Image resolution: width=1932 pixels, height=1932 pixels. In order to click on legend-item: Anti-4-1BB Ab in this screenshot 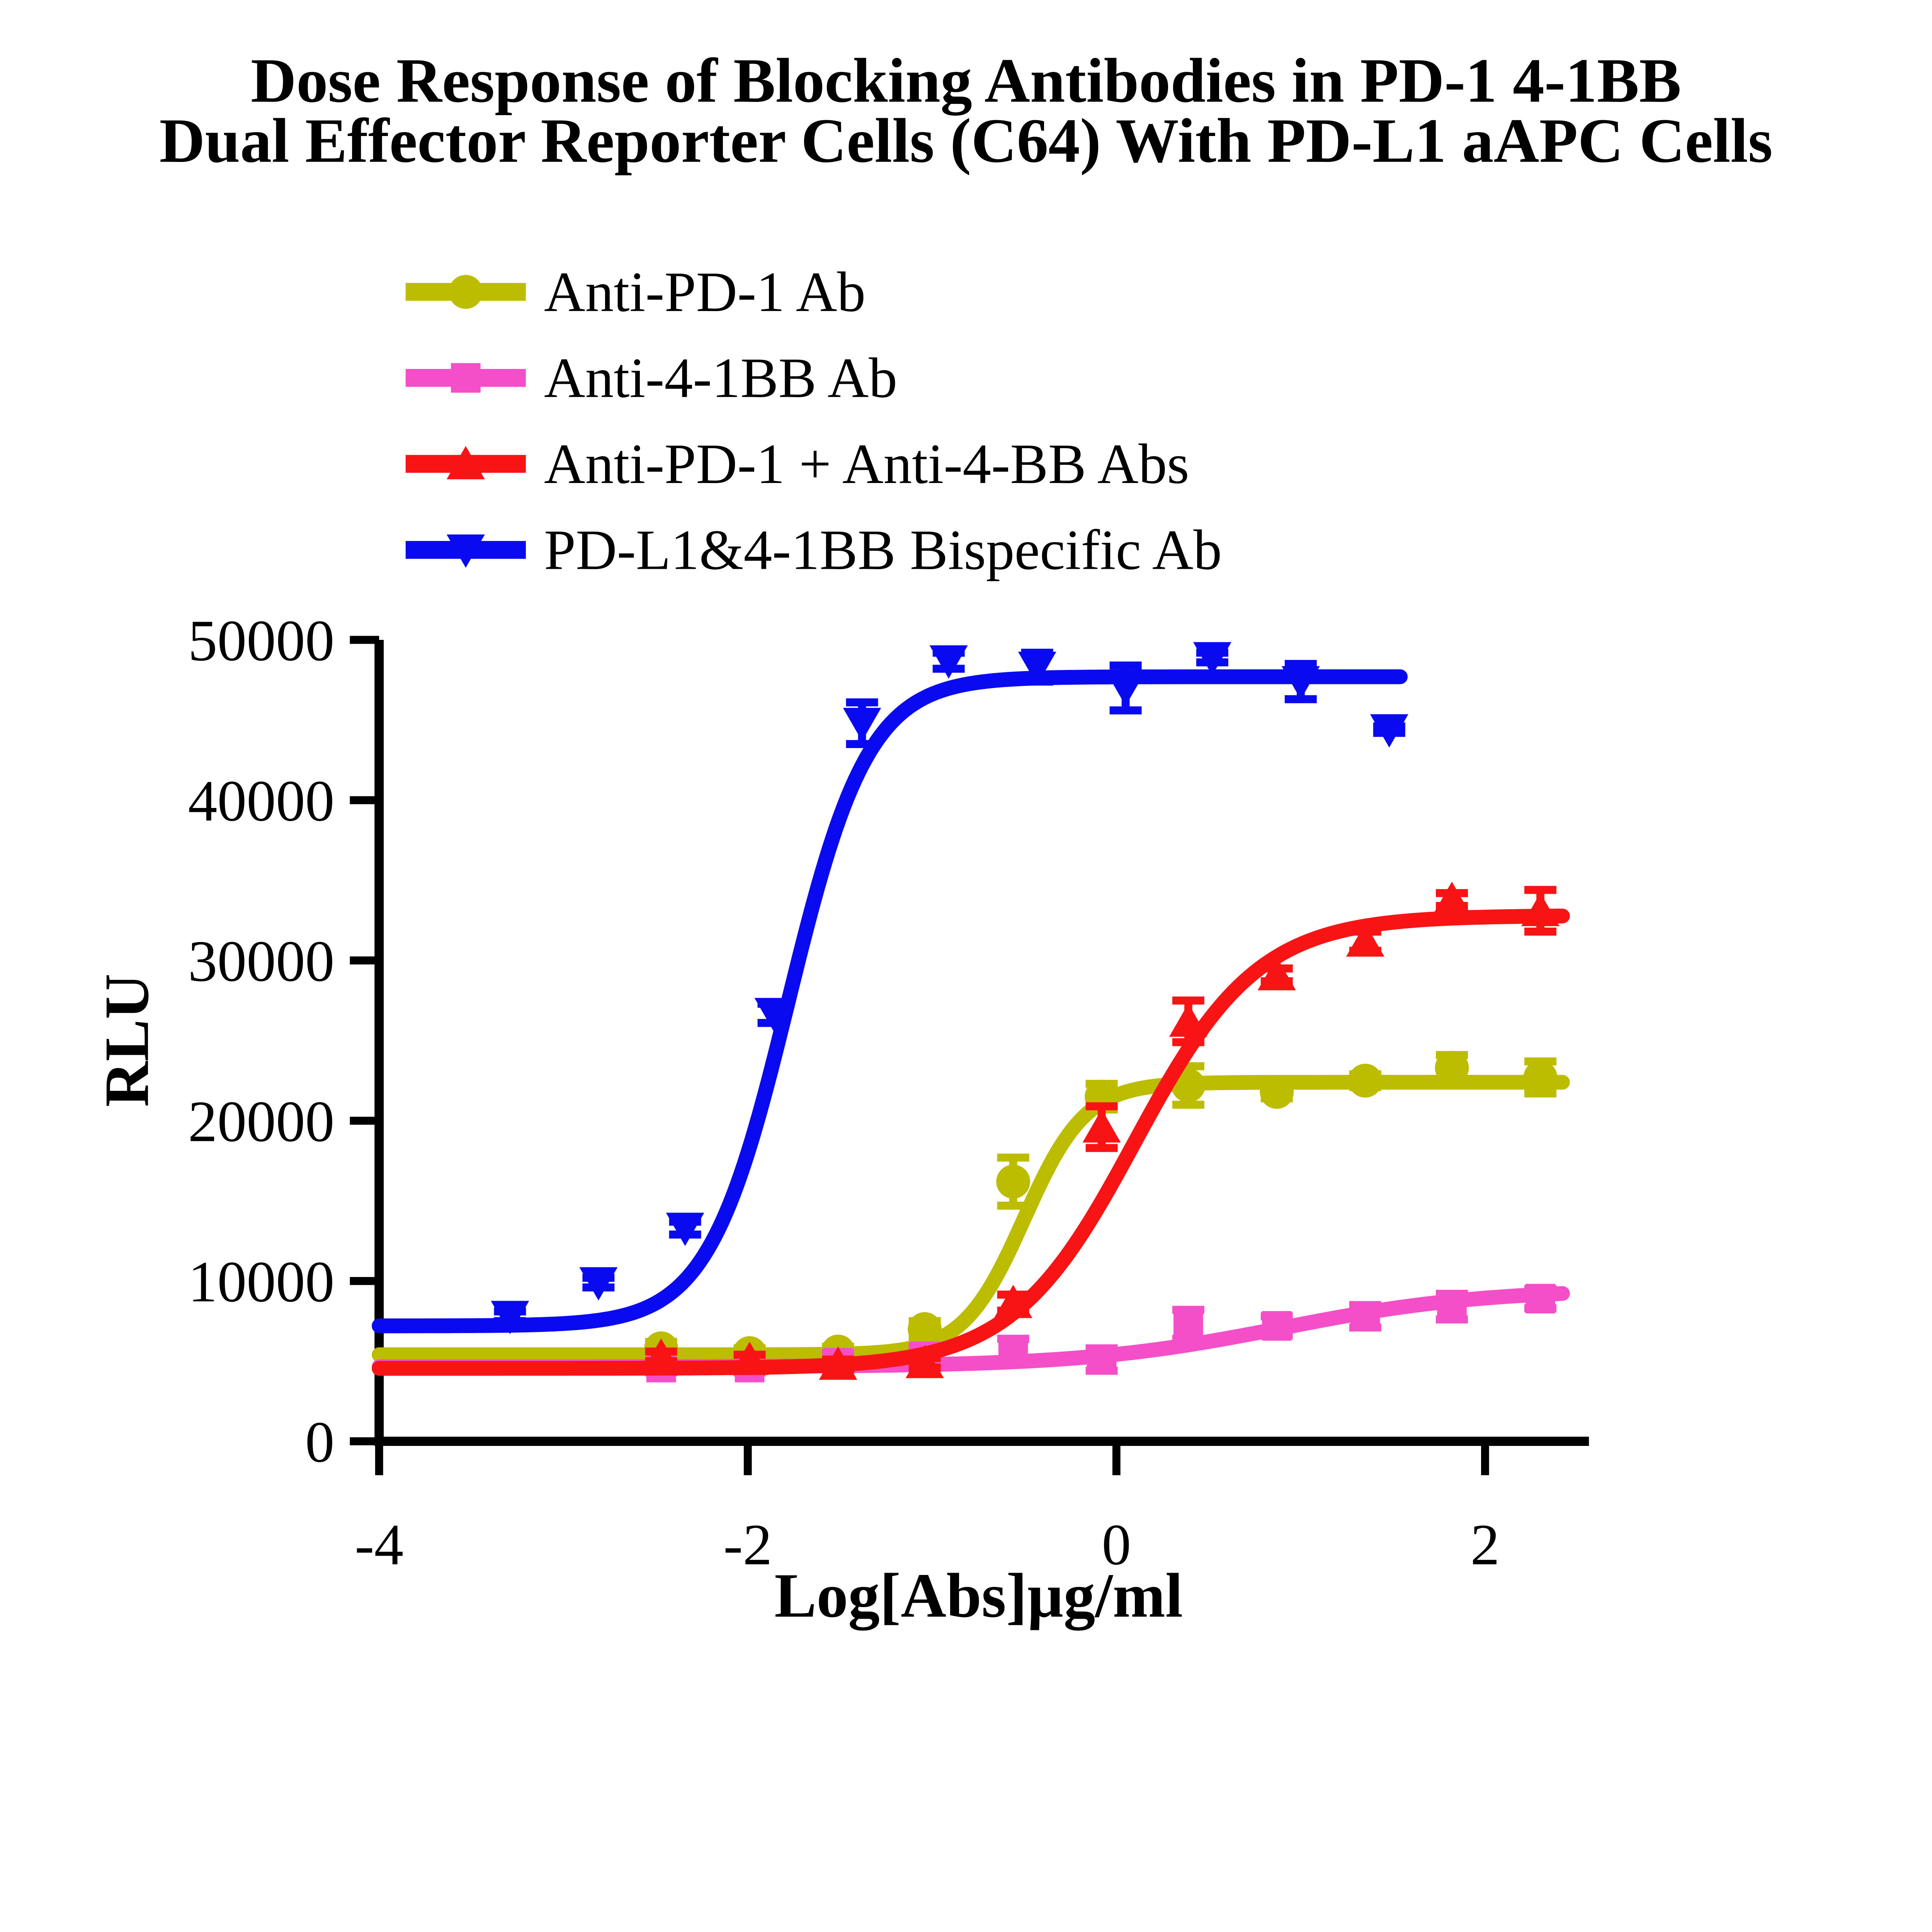, I will do `click(651, 378)`.